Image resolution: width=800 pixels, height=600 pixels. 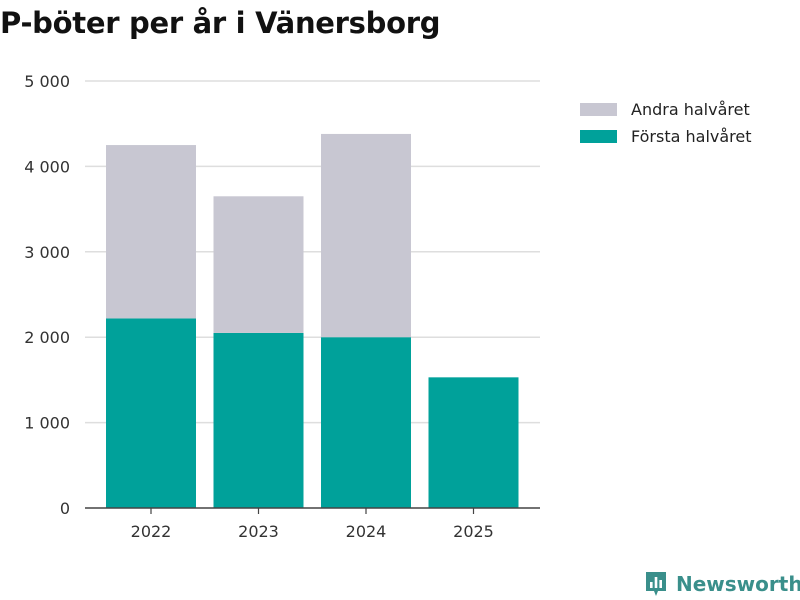 I want to click on bar-2023-andra, so click(x=258, y=264).